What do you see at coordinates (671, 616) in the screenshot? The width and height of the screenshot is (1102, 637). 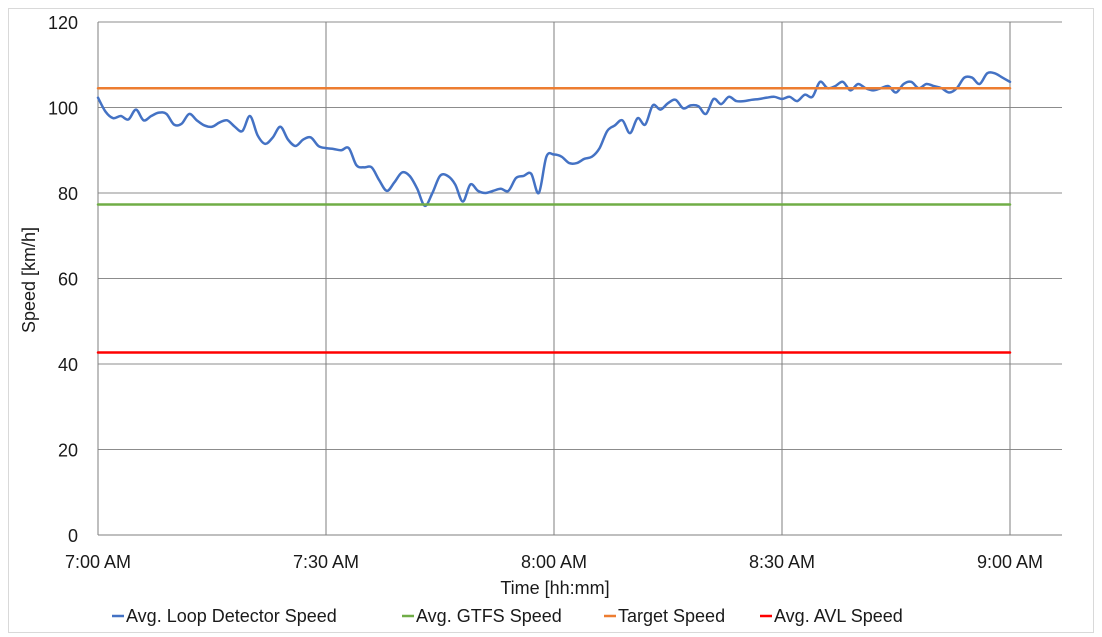 I see `legend-label: Target Speed` at bounding box center [671, 616].